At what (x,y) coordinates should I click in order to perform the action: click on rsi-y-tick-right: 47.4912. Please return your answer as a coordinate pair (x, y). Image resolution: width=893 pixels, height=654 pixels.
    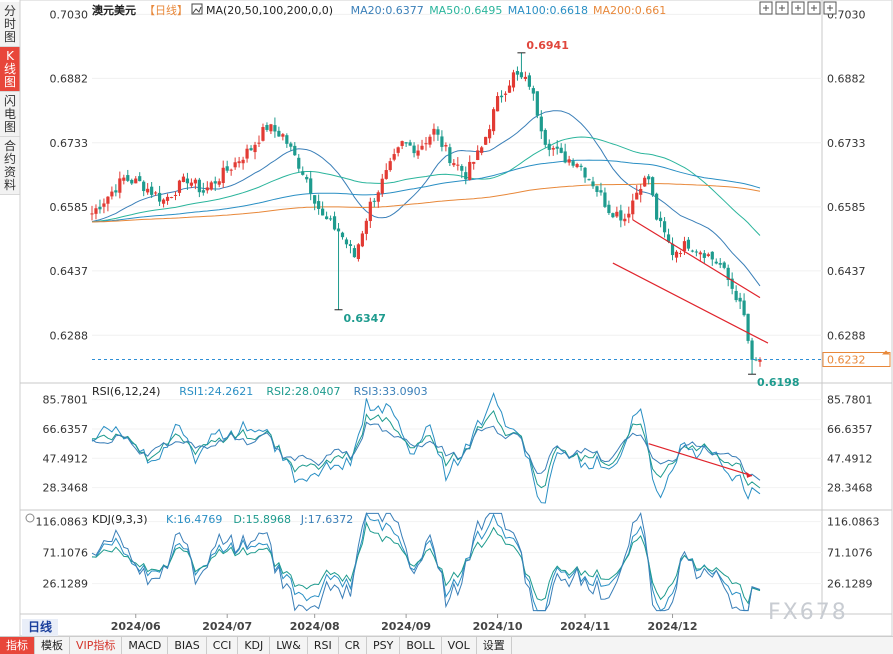
    Looking at the image, I should click on (850, 458).